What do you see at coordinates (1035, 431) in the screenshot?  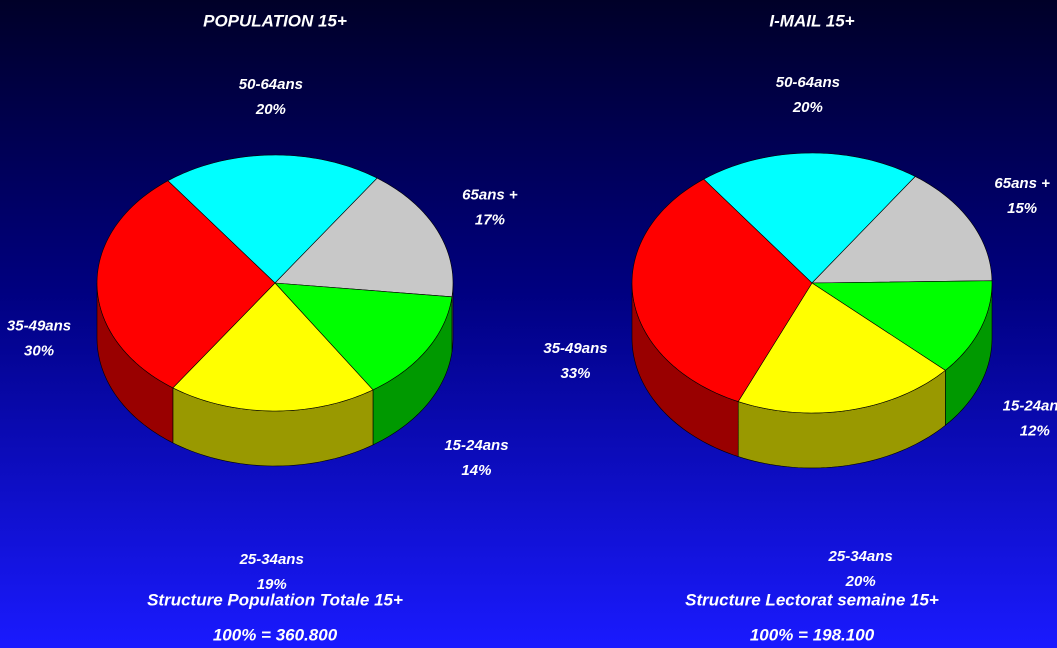 I see `slice-value-label: 12%` at bounding box center [1035, 431].